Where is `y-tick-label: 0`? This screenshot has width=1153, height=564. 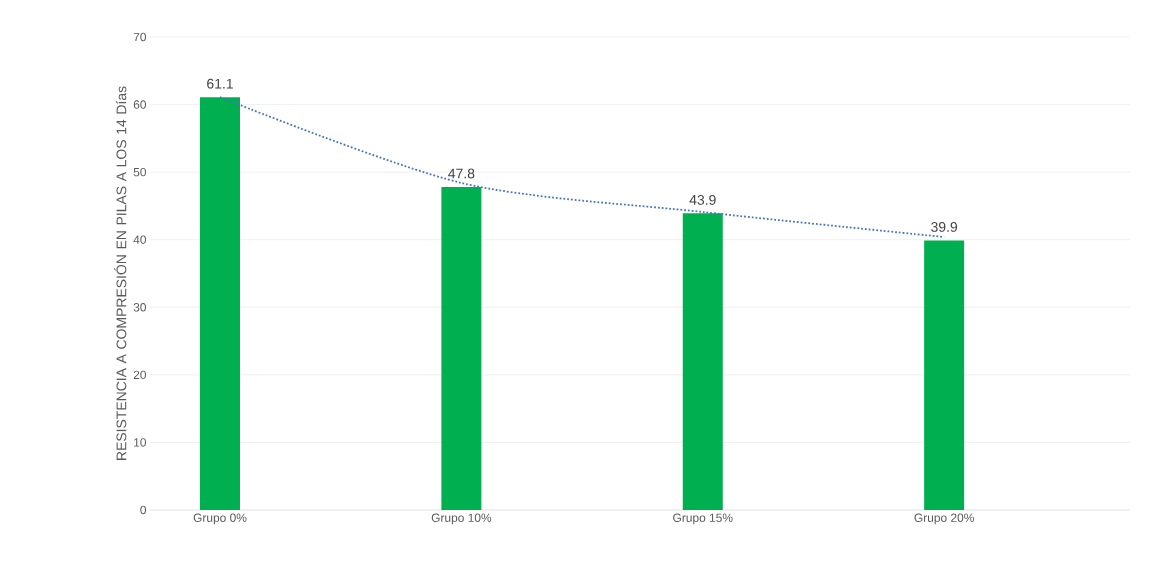 y-tick-label: 0 is located at coordinates (143, 510).